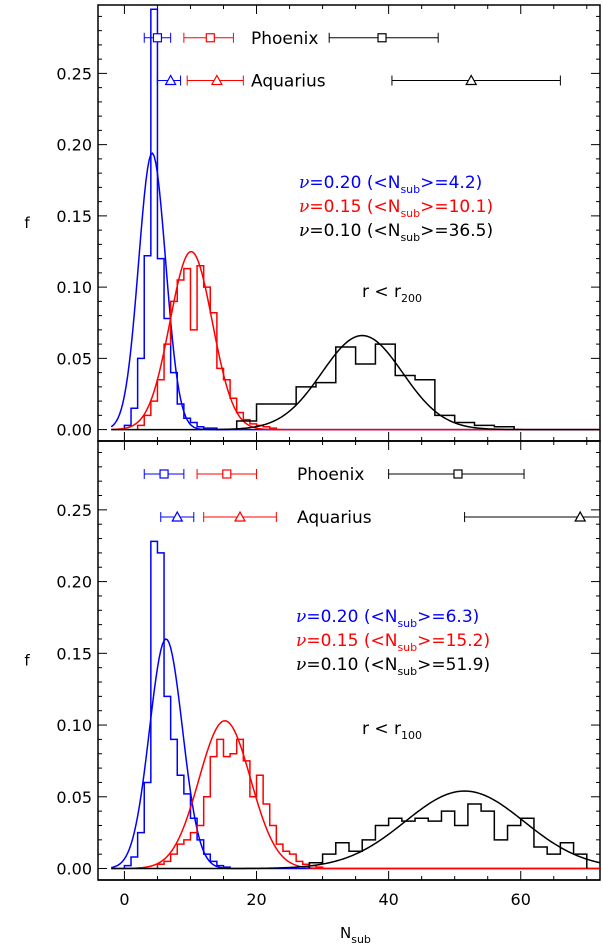 The width and height of the screenshot is (603, 945). What do you see at coordinates (456, 207) in the screenshot?
I see `legend-text: >=10.1)` at bounding box center [456, 207].